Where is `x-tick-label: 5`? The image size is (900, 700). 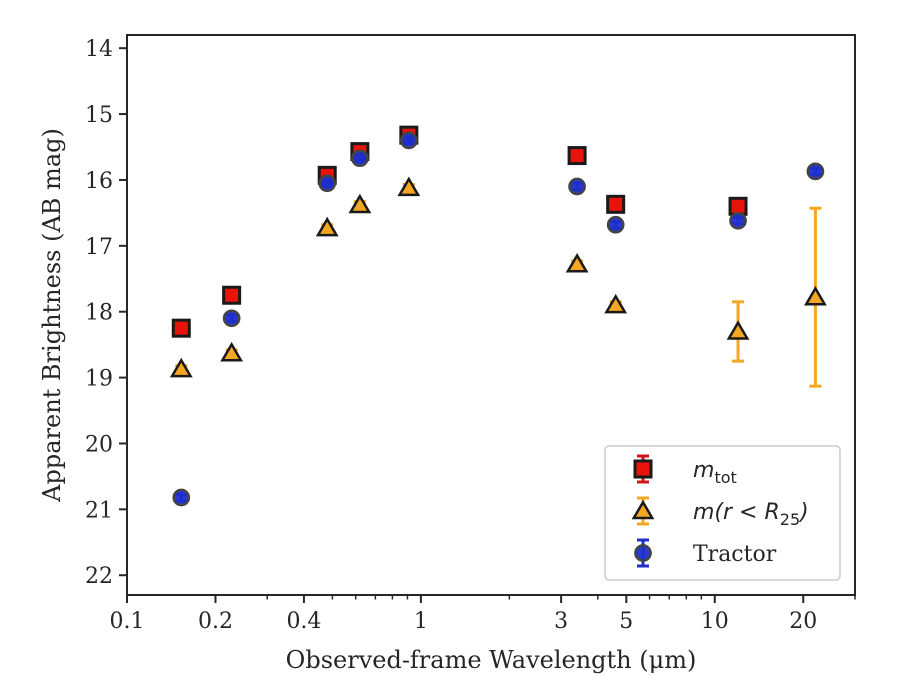 x-tick-label: 5 is located at coordinates (626, 621).